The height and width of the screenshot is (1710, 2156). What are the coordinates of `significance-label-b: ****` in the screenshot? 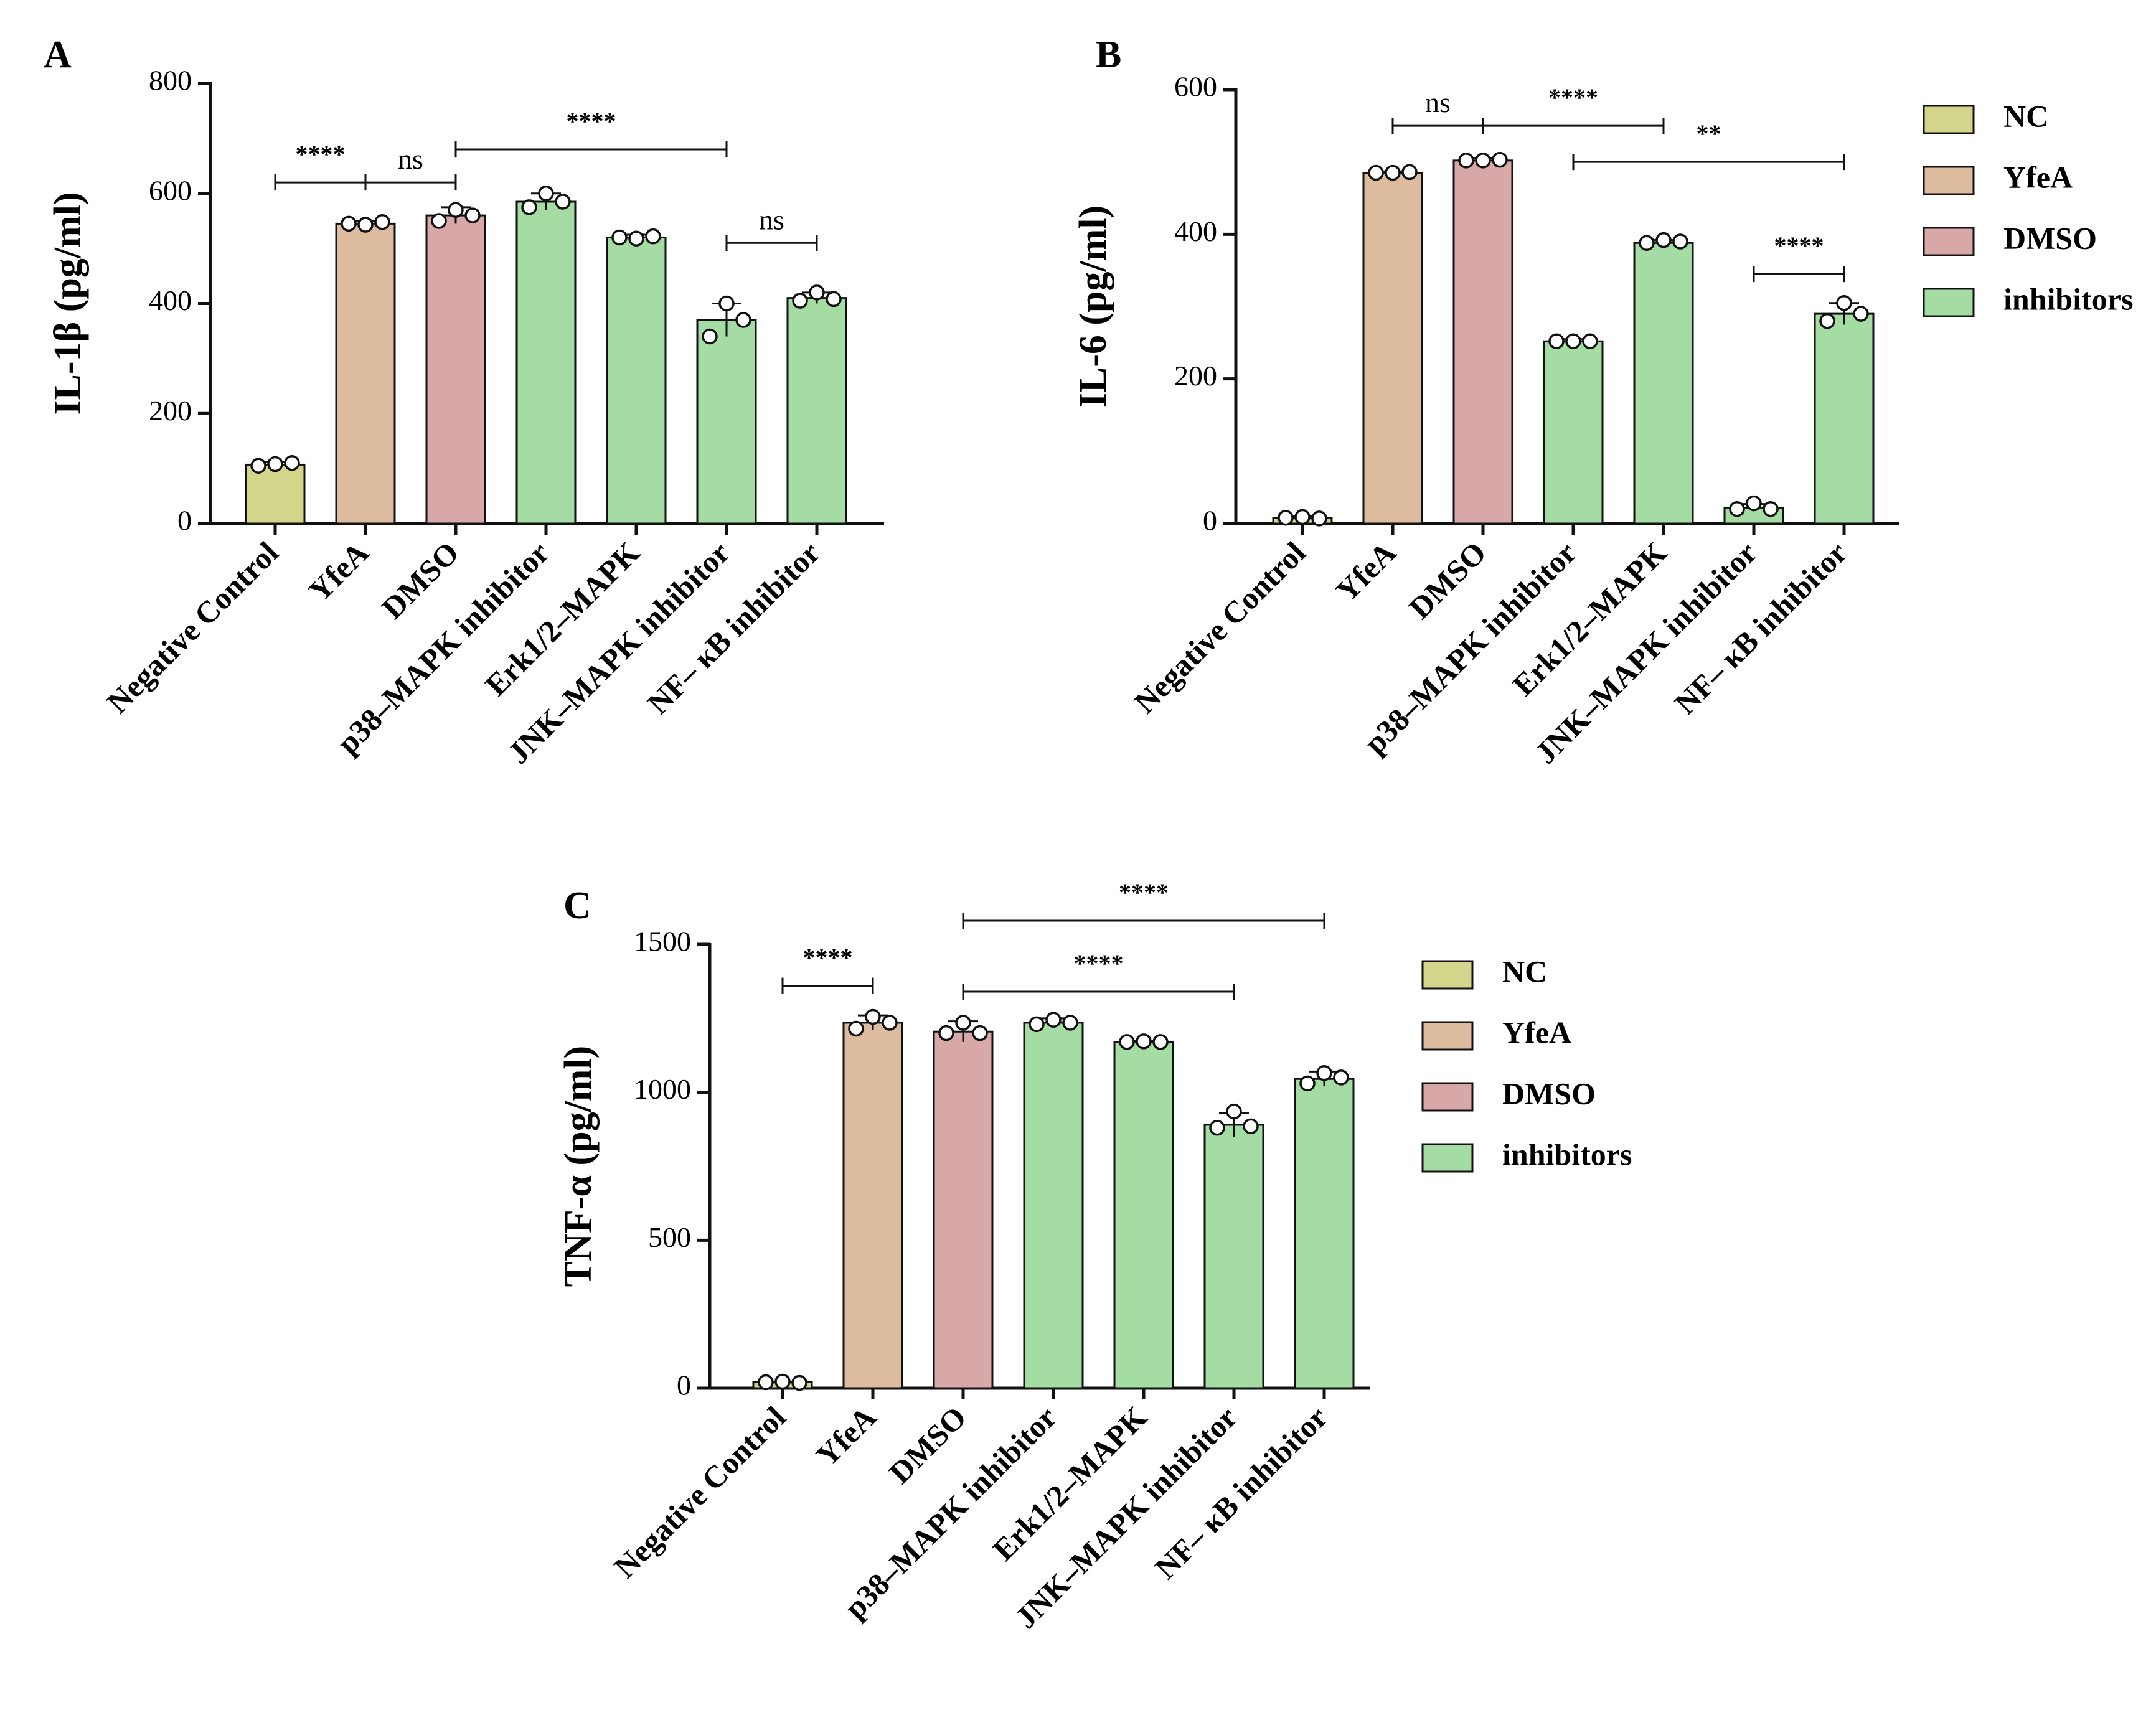 It's located at (1799, 246).